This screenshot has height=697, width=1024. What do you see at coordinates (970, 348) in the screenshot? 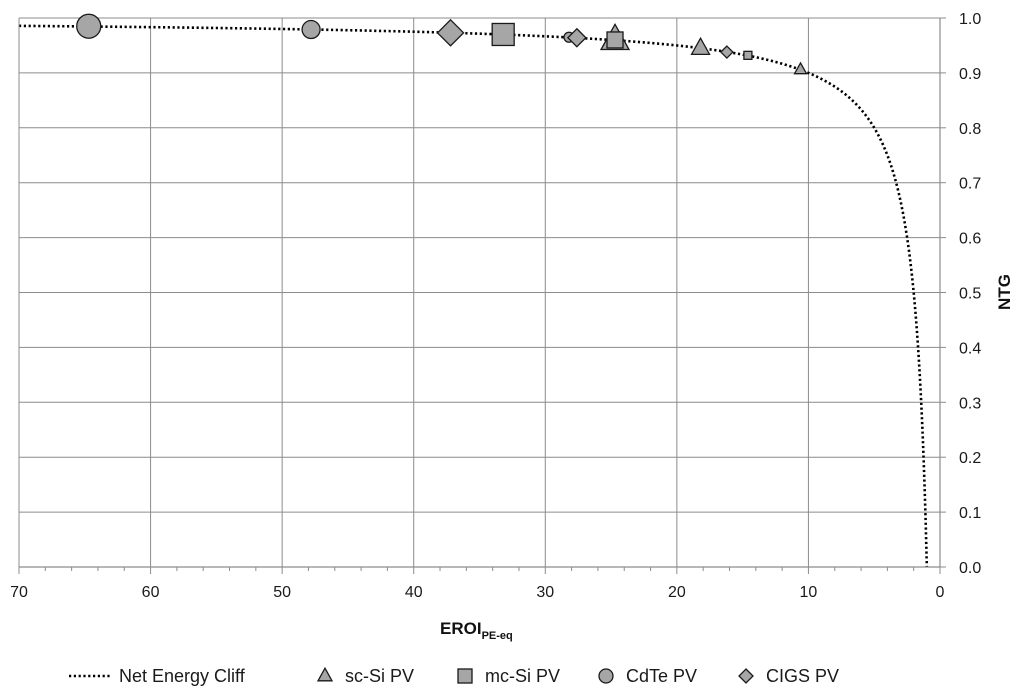
I see `y-tick-label: 0.4` at bounding box center [970, 348].